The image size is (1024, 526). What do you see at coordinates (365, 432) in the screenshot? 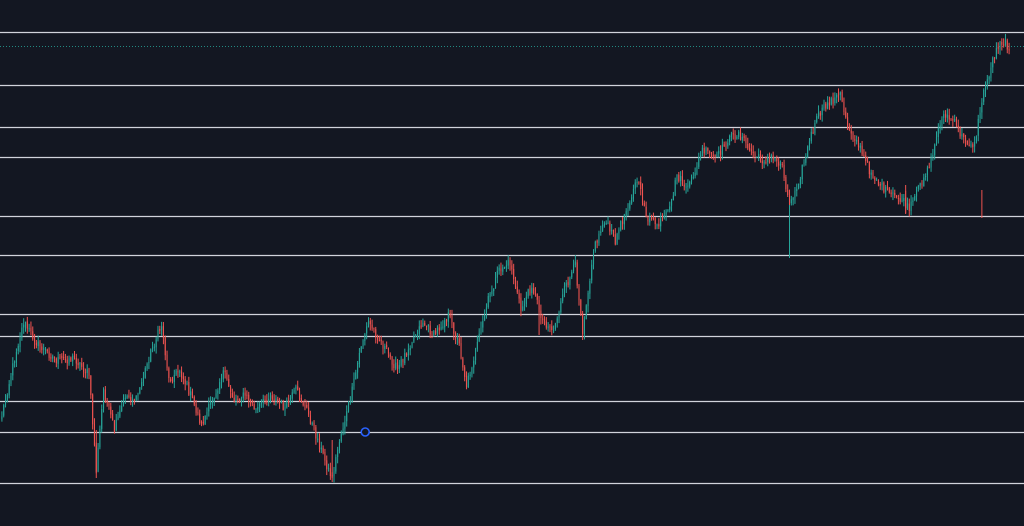
I see `drawing-anchor-handle` at bounding box center [365, 432].